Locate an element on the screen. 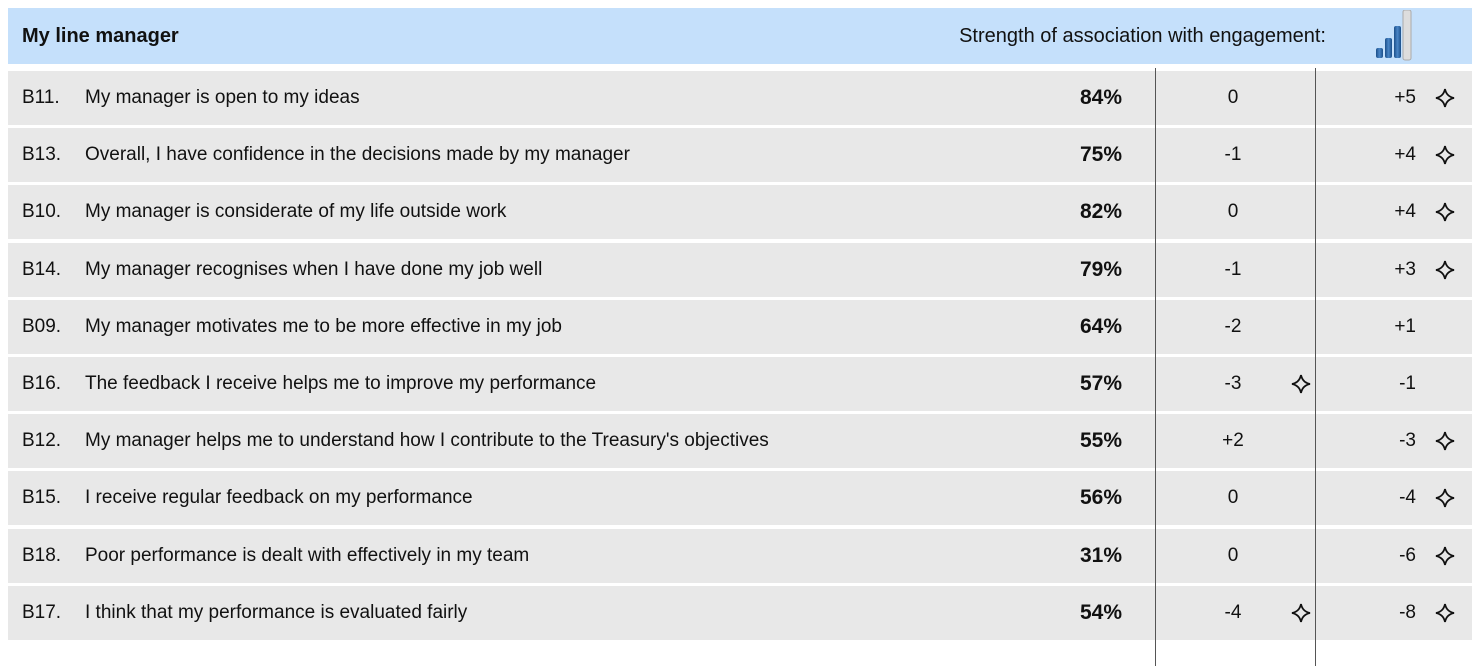 The image size is (1480, 666). change-2: +5 is located at coordinates (1405, 97).